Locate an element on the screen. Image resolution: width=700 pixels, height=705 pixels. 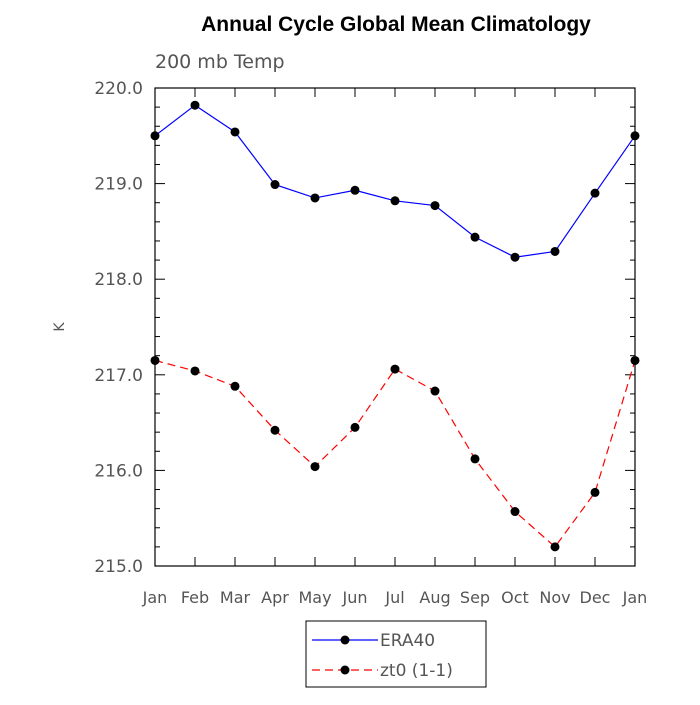
y-tick-label: 219.0 is located at coordinates (118, 185).